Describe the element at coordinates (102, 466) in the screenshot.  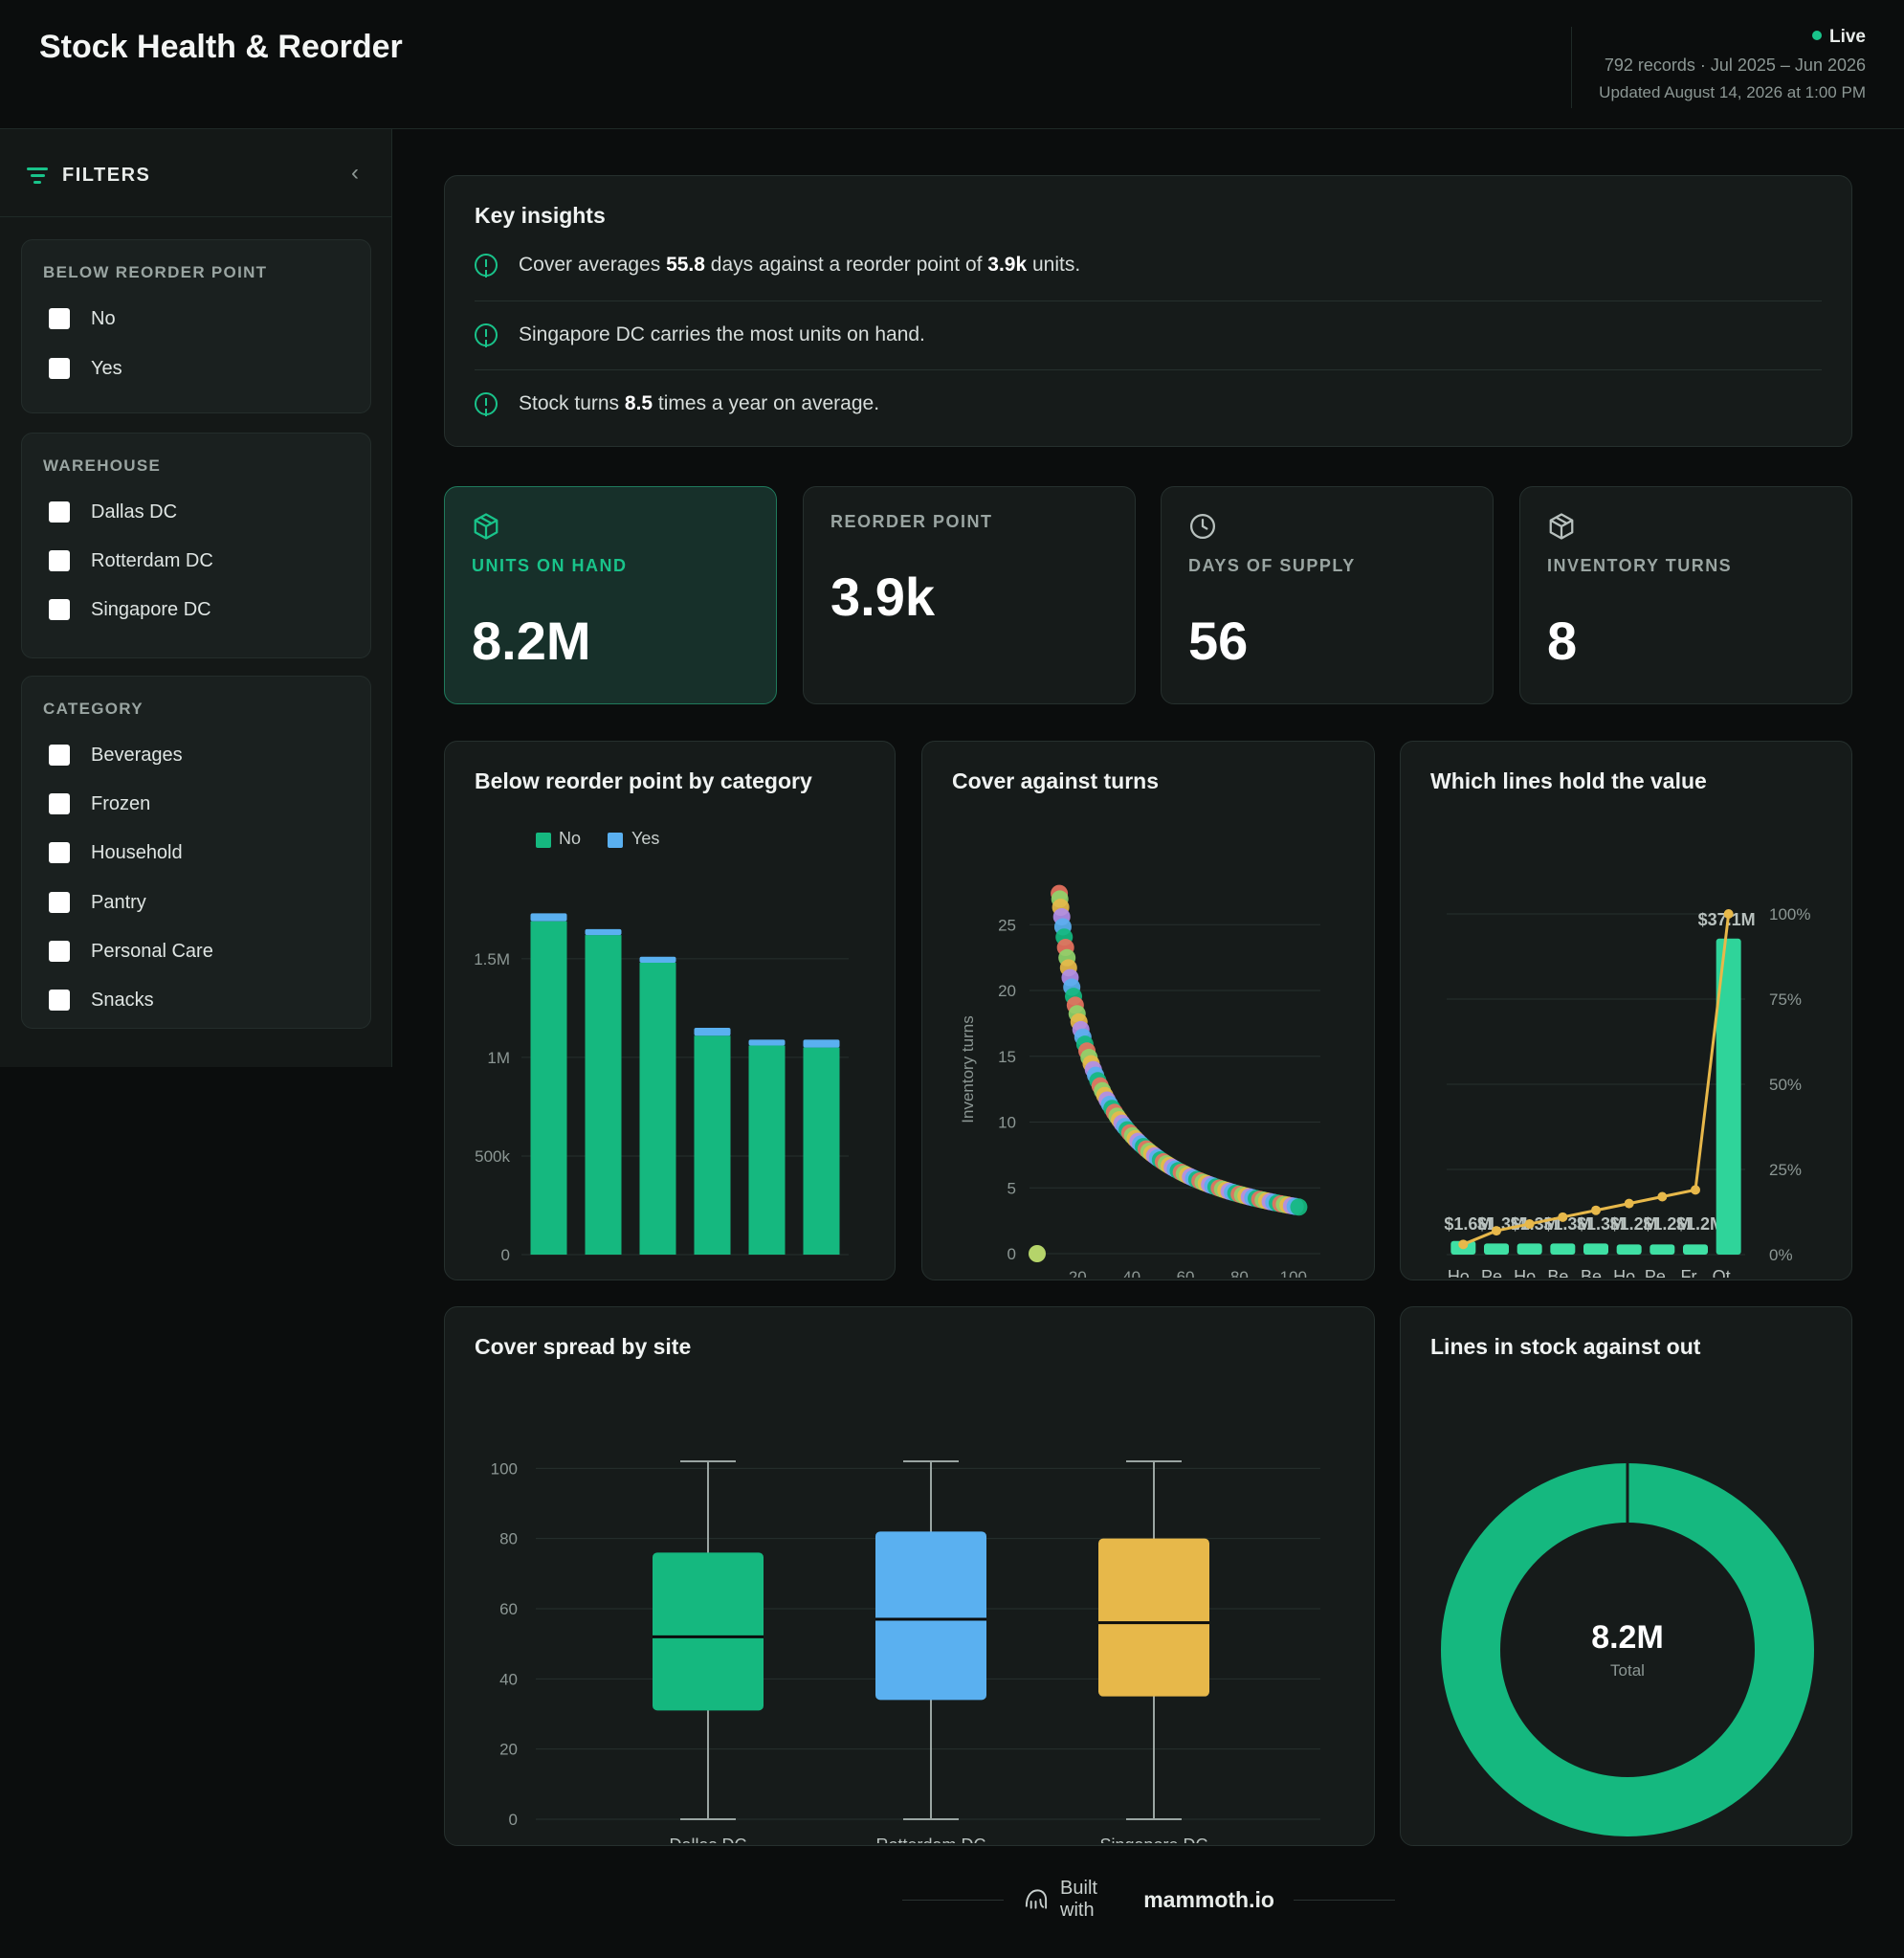
I see `filter-group-title: WAREHOUSE` at that location.